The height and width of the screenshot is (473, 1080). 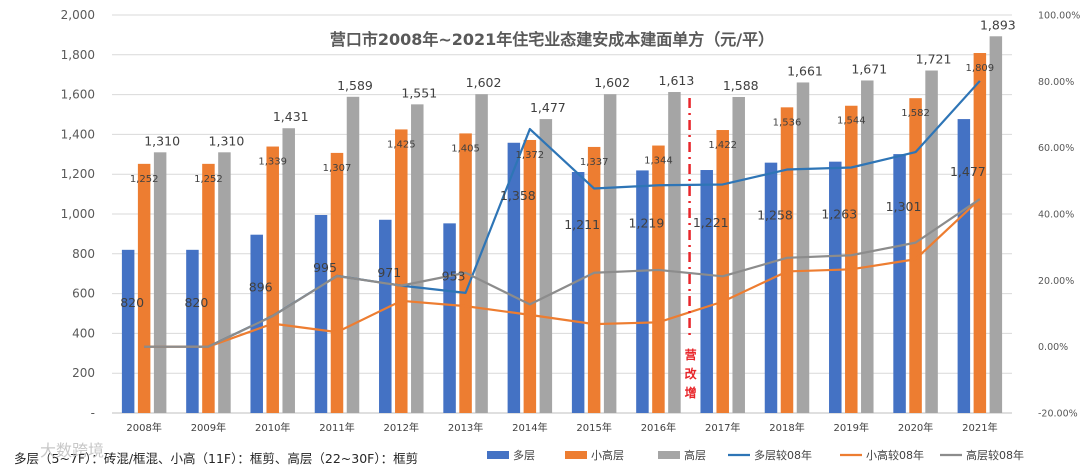 What do you see at coordinates (1056, 148) in the screenshot?
I see `y2-tick-label: 60.00%` at bounding box center [1056, 148].